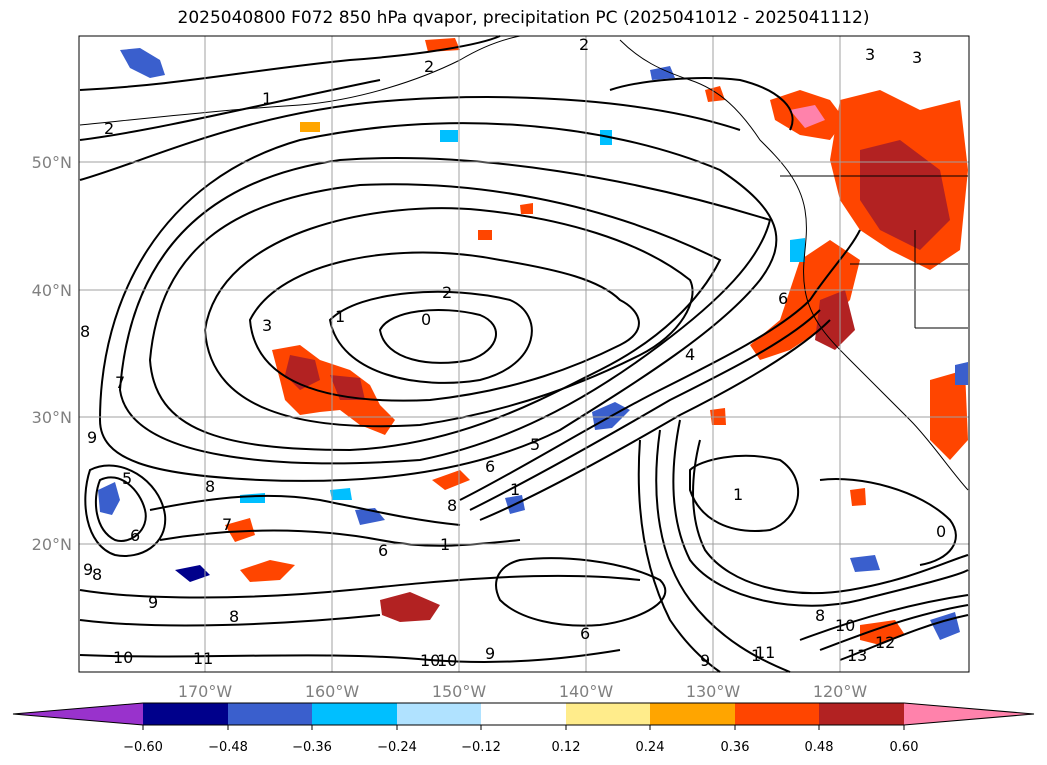 This screenshot has height=765, width=1047. Describe the element at coordinates (227, 524) in the screenshot. I see `contour-label: 7` at that location.